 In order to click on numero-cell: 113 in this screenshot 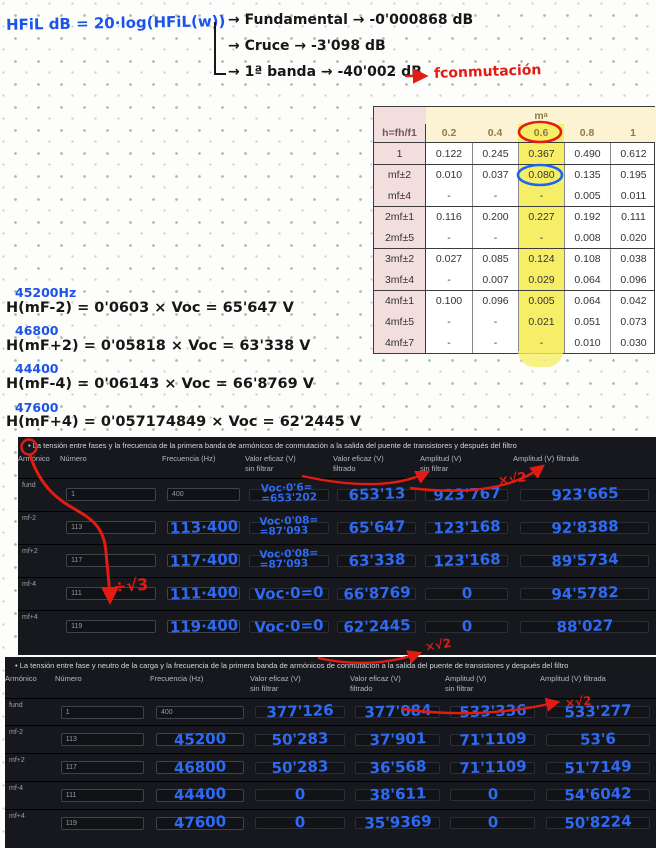, I will do `click(102, 739)`.